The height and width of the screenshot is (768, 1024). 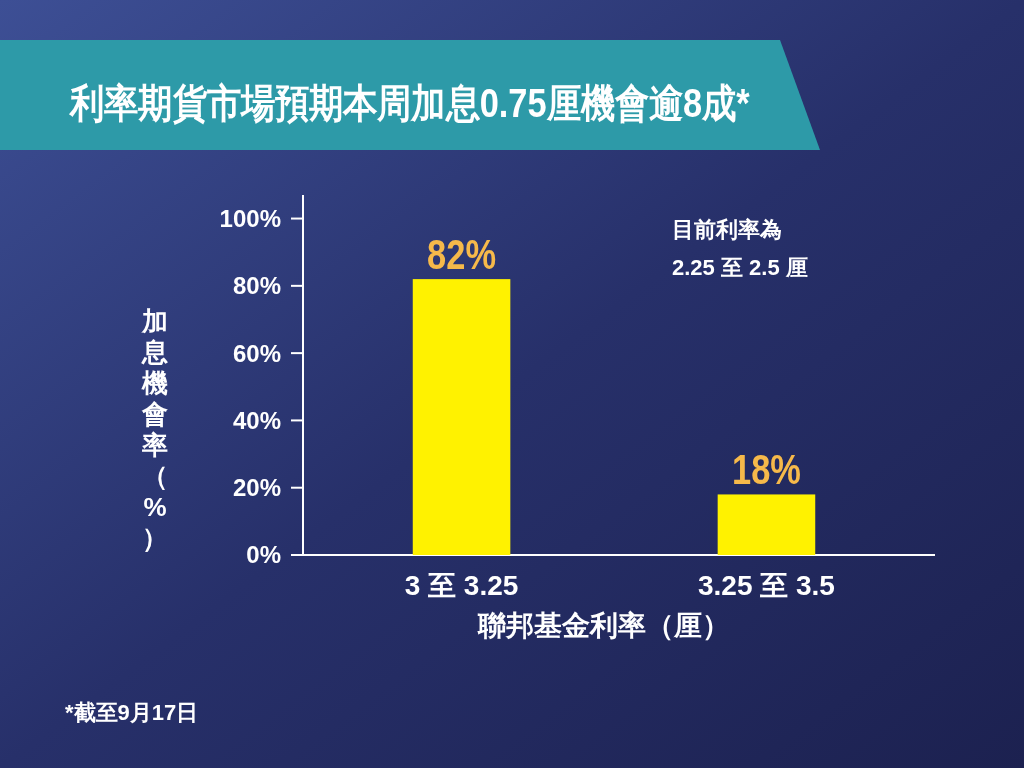 What do you see at coordinates (461, 585) in the screenshot?
I see `x-tick-label: 3 至 3.25` at bounding box center [461, 585].